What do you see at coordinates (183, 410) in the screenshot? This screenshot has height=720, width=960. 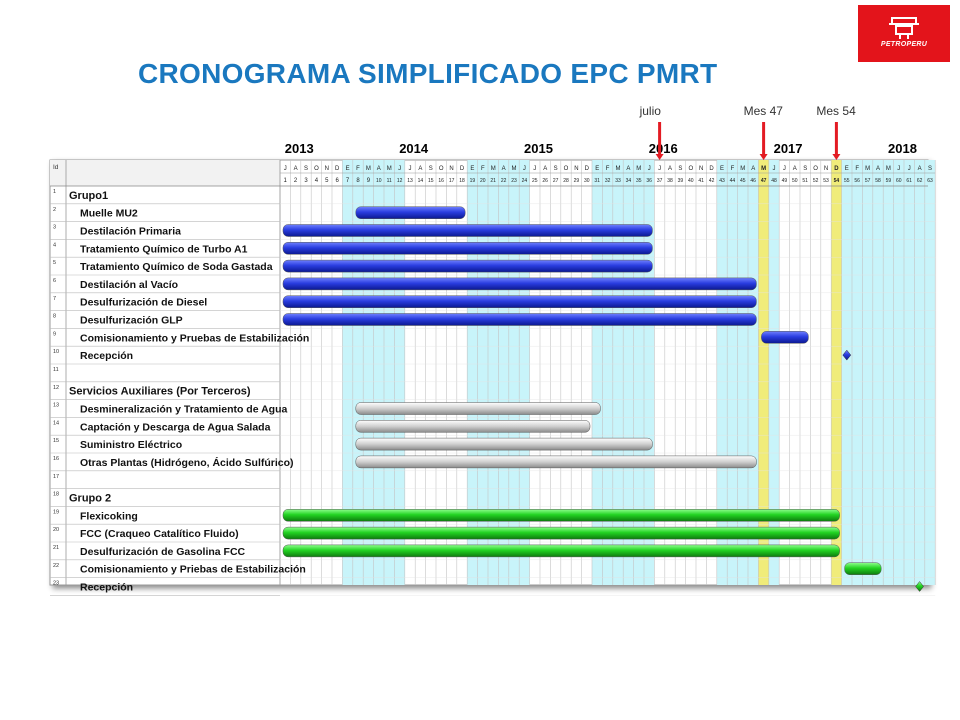 I see `task-label: Desmineralización y Tratamiento de Agua` at bounding box center [183, 410].